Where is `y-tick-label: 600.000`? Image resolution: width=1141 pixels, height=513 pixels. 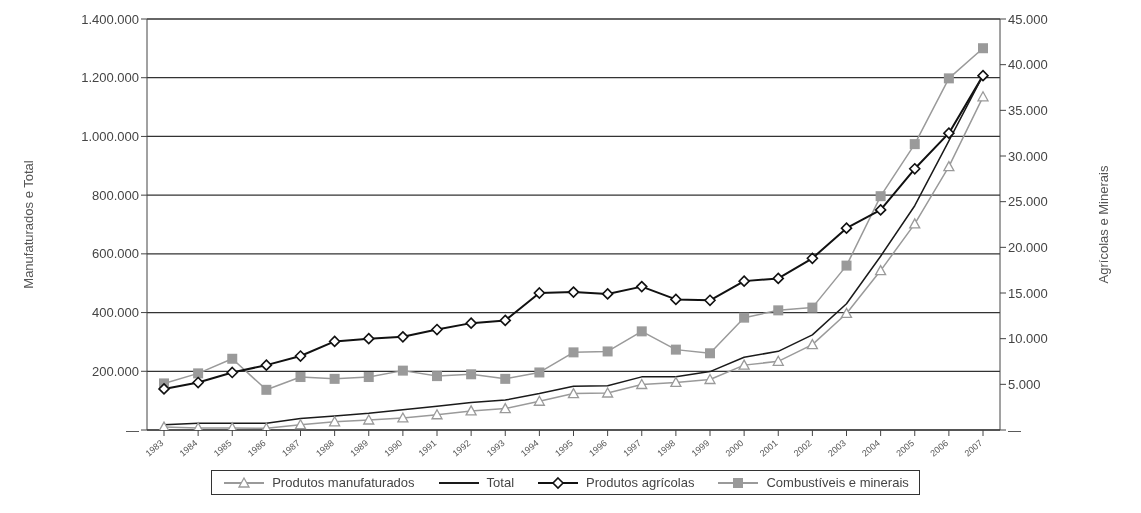
y-tick-label: 600.000 is located at coordinates (115, 254).